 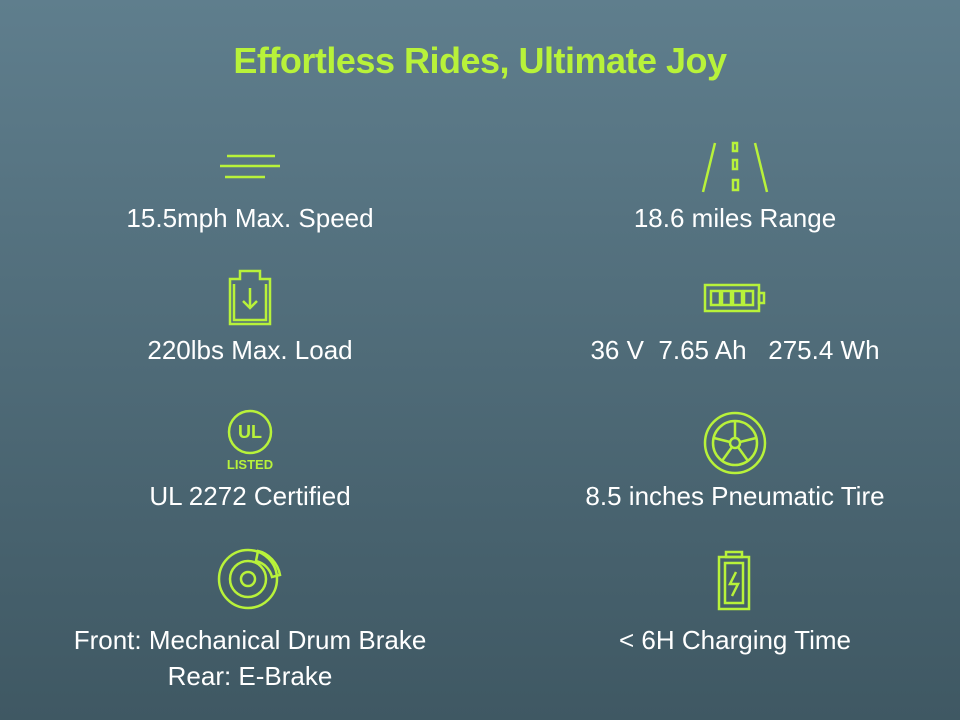 What do you see at coordinates (480, 60) in the screenshot?
I see `title: Effortless Rides, Ultimate Joy` at bounding box center [480, 60].